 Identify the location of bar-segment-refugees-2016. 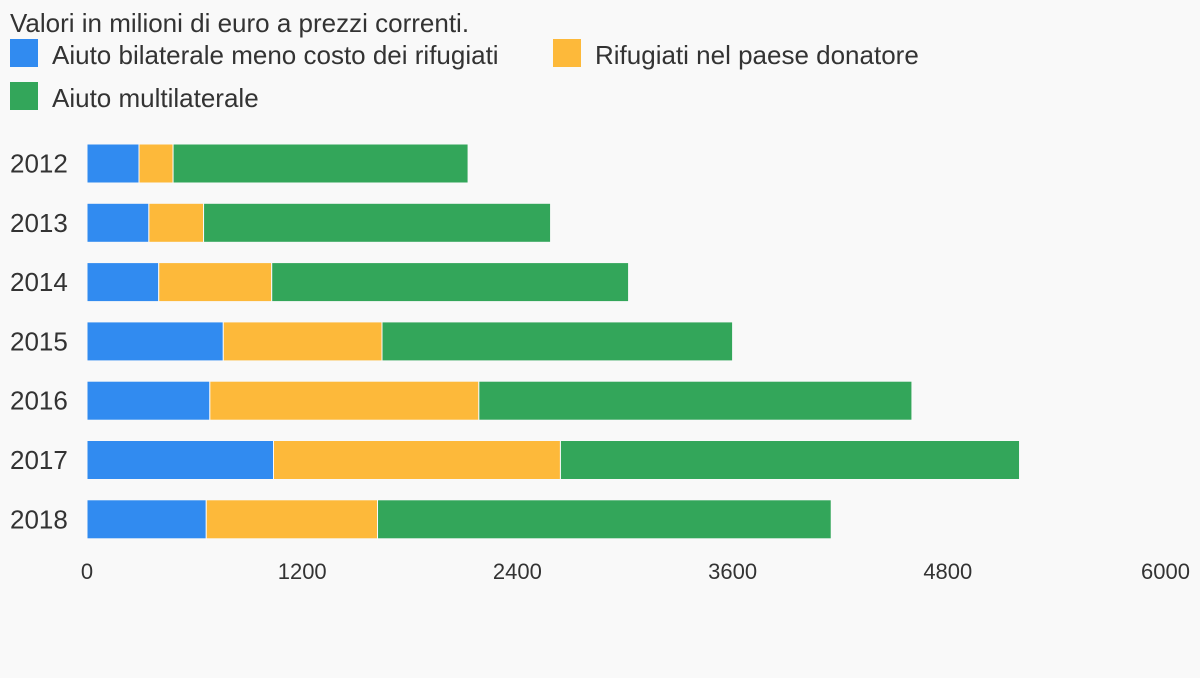
(344, 400).